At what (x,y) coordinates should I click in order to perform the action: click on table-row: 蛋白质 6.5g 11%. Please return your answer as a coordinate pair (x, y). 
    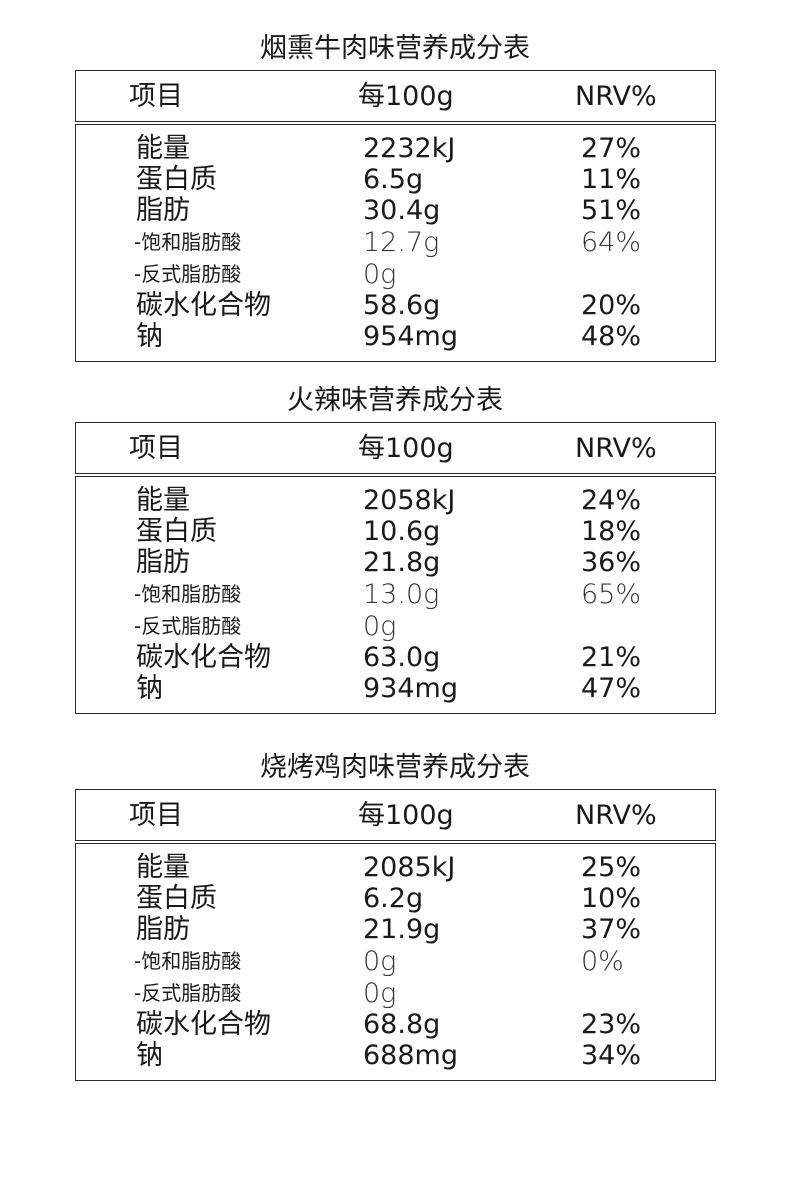
    Looking at the image, I should click on (395, 179).